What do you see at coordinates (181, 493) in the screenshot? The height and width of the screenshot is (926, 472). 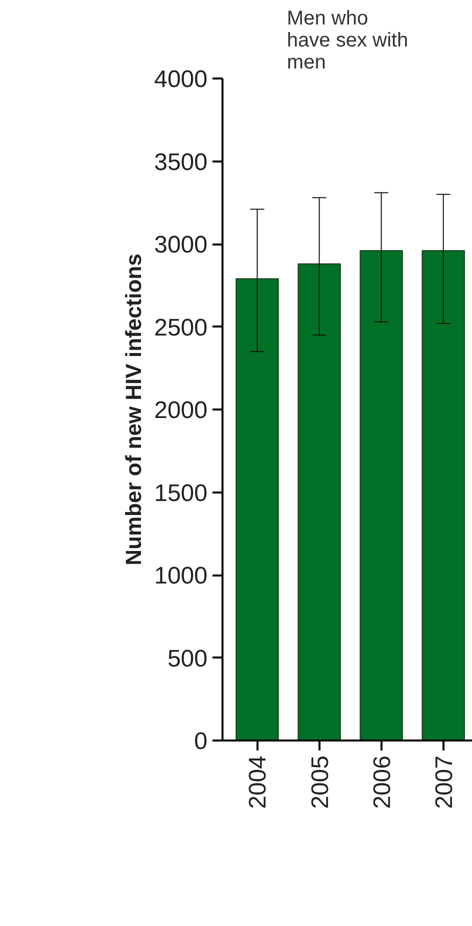 I see `y-tick-label: 1500` at bounding box center [181, 493].